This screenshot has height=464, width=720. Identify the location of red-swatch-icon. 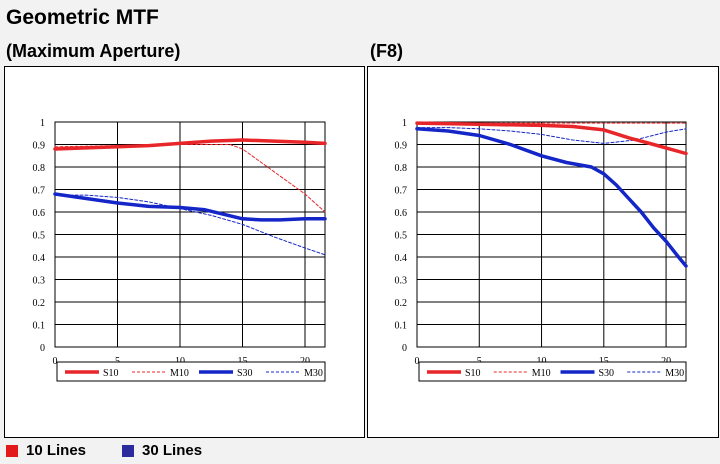
(12, 450).